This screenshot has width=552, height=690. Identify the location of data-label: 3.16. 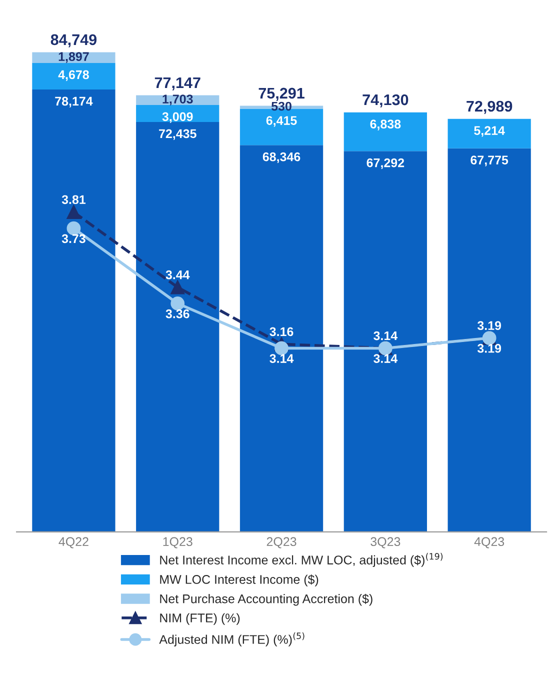
(282, 331).